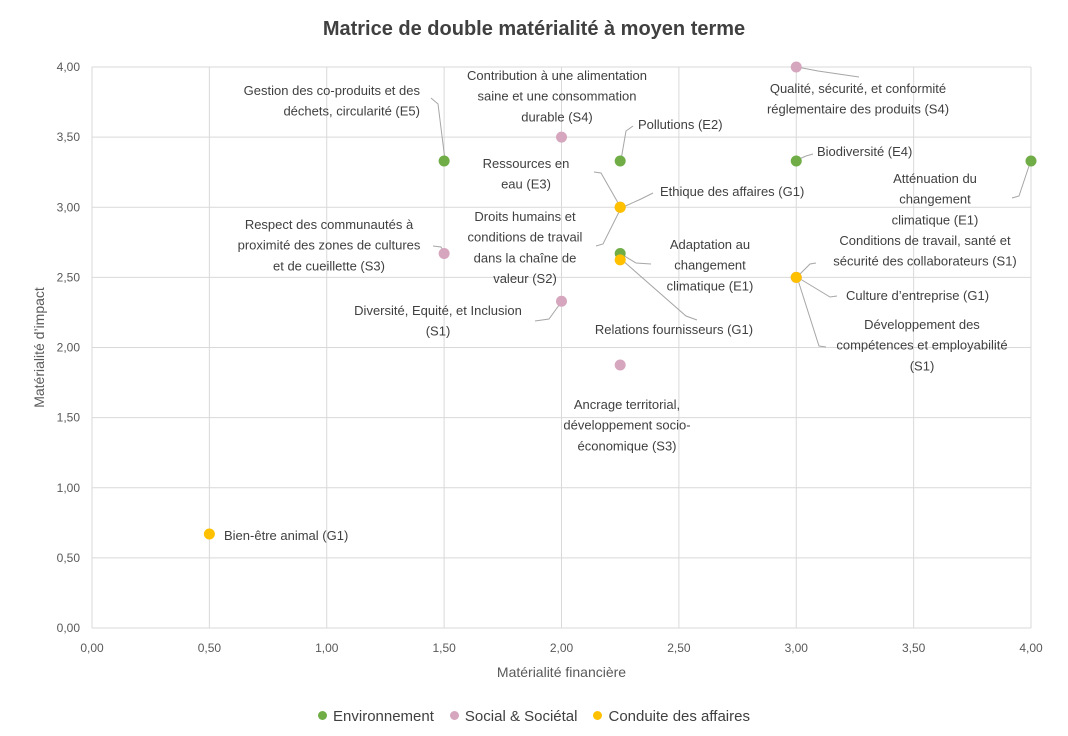 This screenshot has height=736, width=1068. Describe the element at coordinates (917, 295) in the screenshot. I see `data-label: Culture d’entreprise (G1)` at that location.